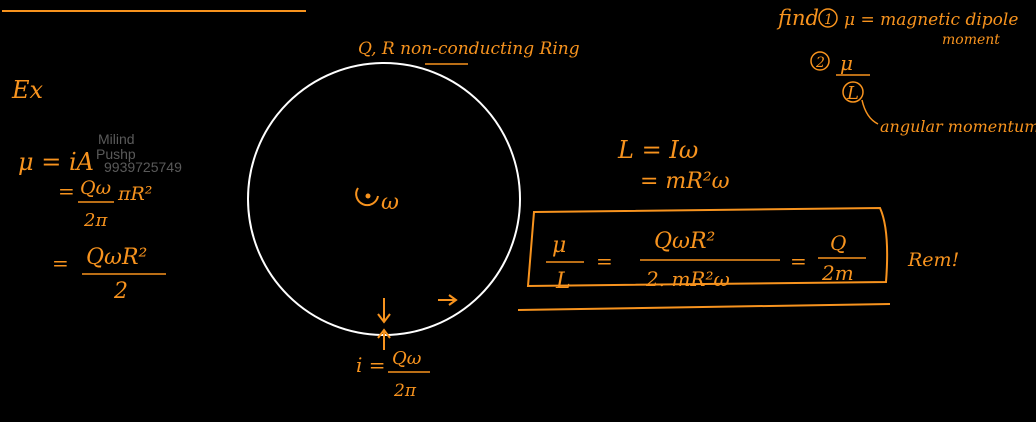 The image size is (1036, 422). I want to click on item1-text: μ = magnetic dipole, so click(931, 20).